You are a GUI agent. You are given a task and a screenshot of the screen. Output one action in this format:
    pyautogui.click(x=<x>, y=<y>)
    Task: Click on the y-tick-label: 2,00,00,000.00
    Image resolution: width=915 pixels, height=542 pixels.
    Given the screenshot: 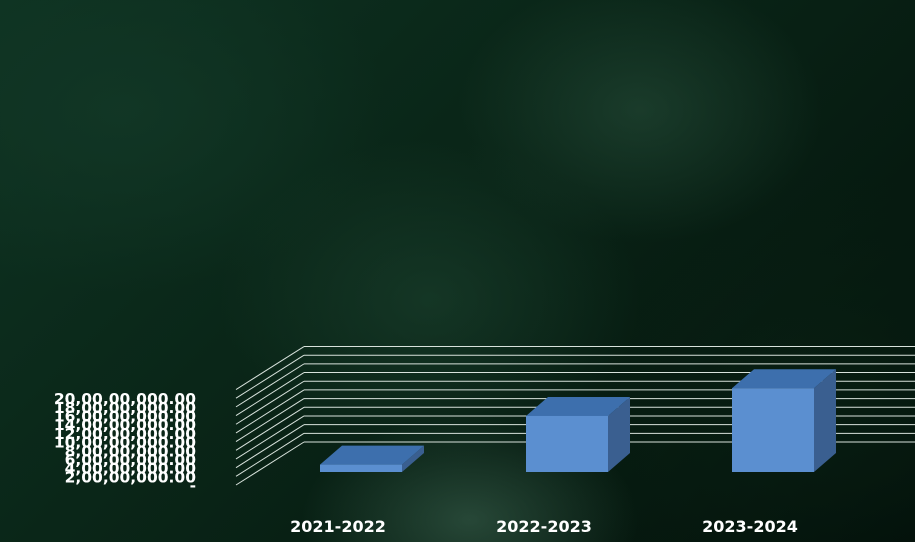 What is the action you would take?
    pyautogui.click(x=131, y=477)
    